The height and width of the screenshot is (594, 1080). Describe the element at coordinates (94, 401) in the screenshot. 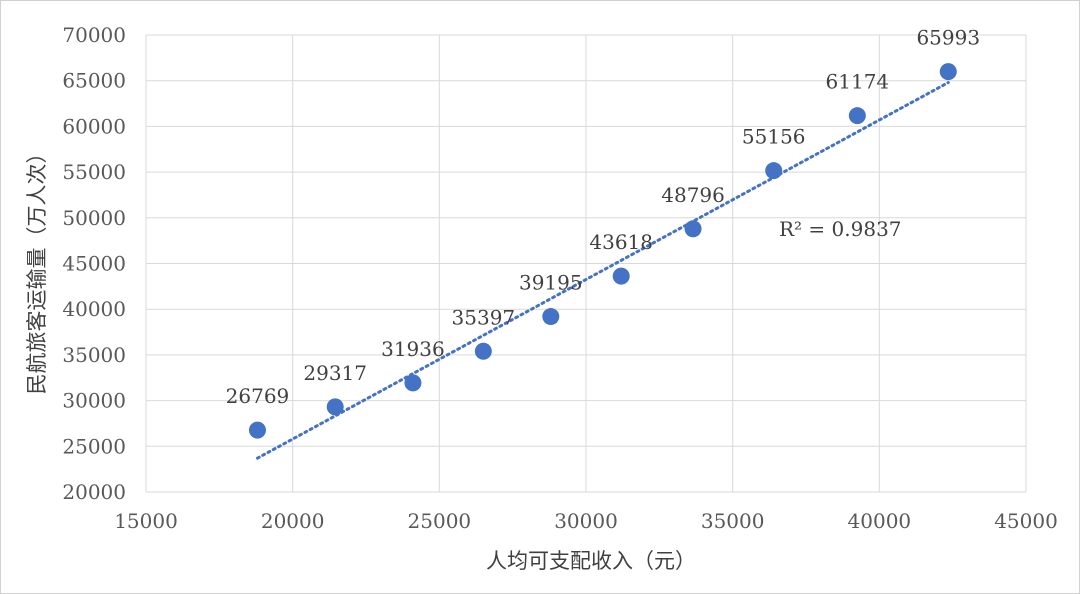

I see `y-tick-label-2: 30000` at that location.